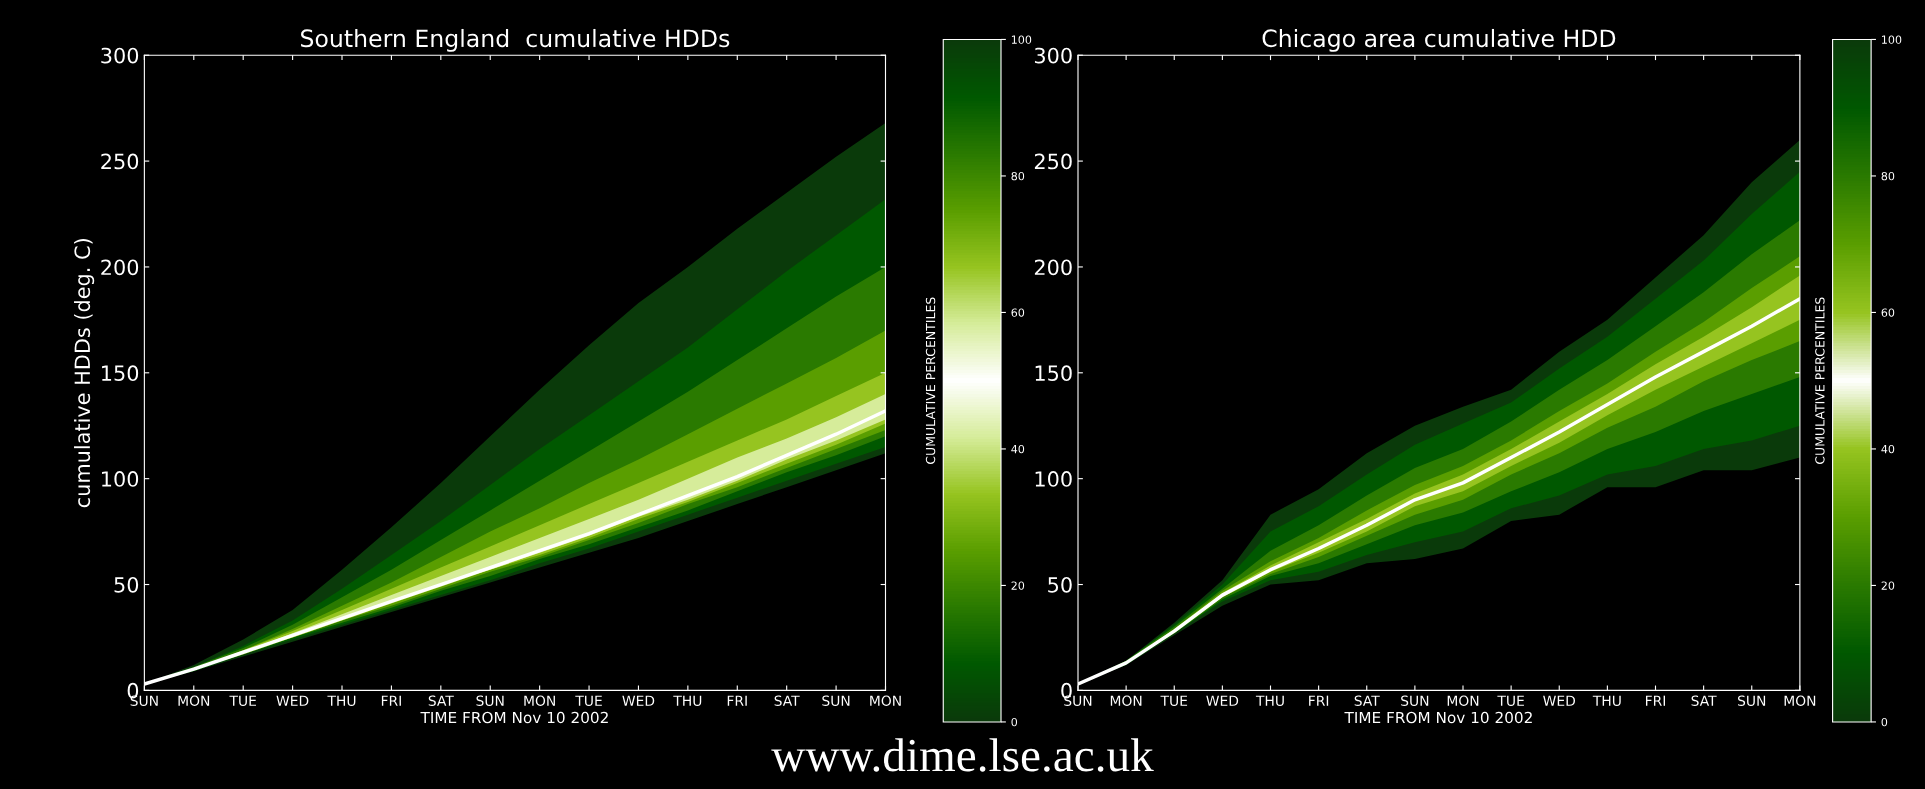 This screenshot has width=1925, height=789. What do you see at coordinates (515, 40) in the screenshot?
I see `chart-title: Southern England cumulative HDDs` at bounding box center [515, 40].